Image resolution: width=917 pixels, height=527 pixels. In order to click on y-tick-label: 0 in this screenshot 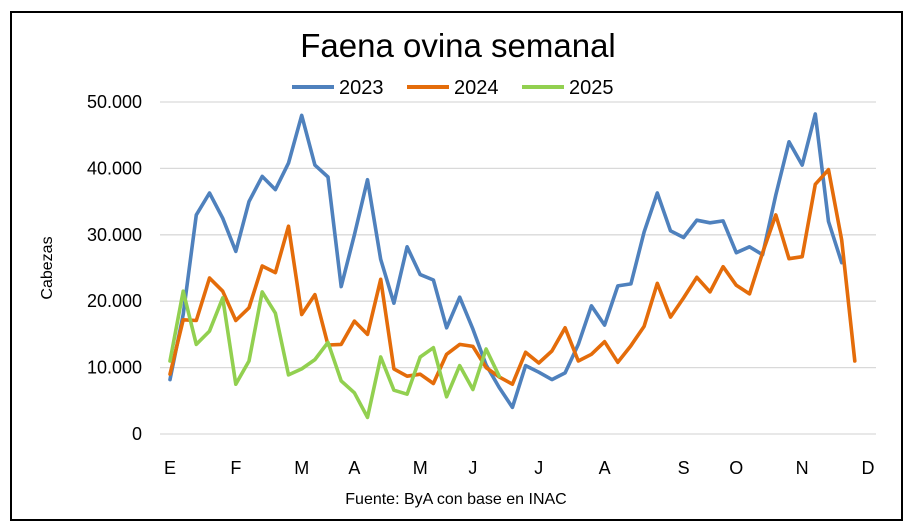, I will do `click(137, 434)`.